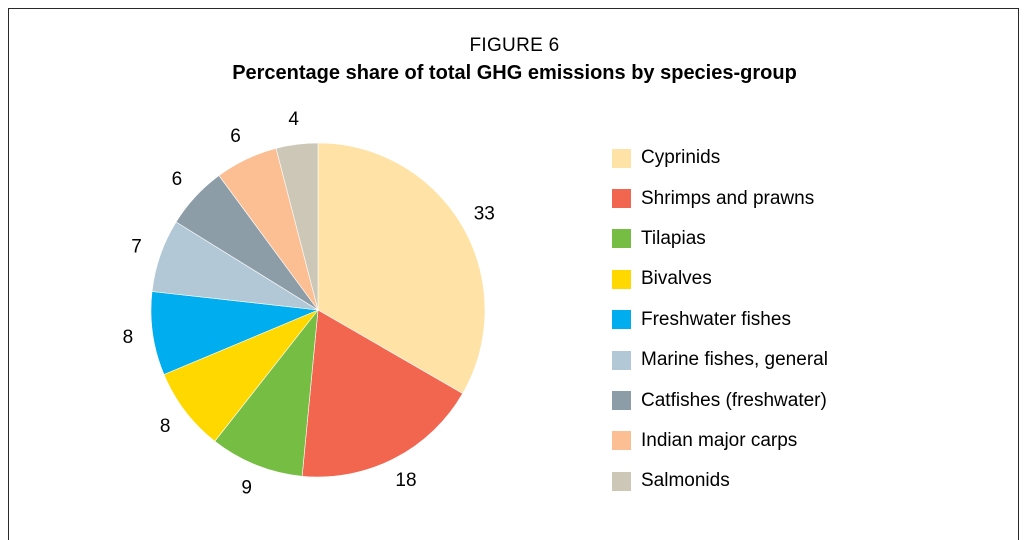  I want to click on slice-shrimps-and-prawns, so click(382, 393).